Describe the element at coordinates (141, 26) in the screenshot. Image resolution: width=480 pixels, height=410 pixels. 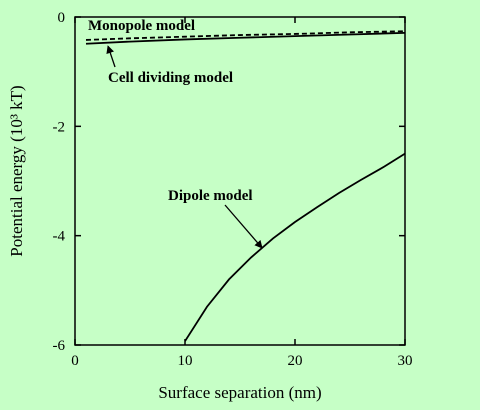
I see `annotation-monopole-model: Monopole model` at that location.